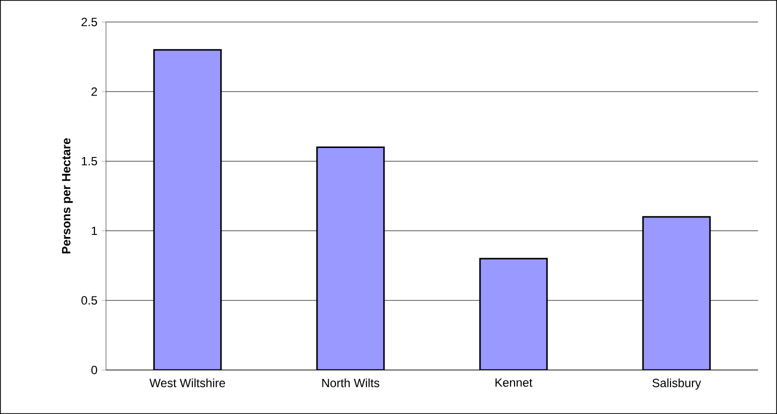  I want to click on x-tick-label: Kennet, so click(514, 382).